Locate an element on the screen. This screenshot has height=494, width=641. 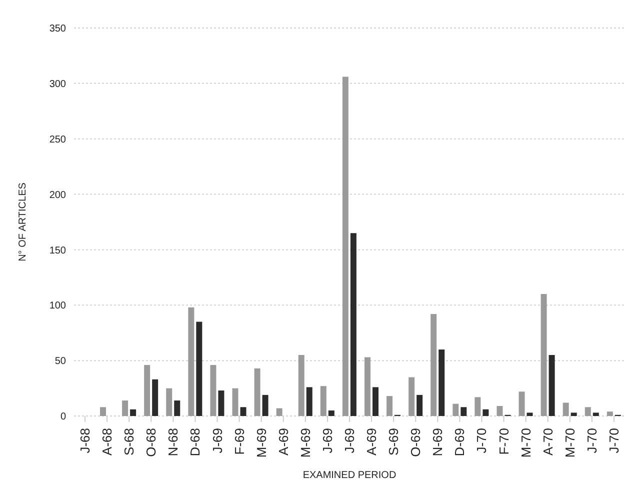
y-tick-label: 250 is located at coordinates (57, 140).